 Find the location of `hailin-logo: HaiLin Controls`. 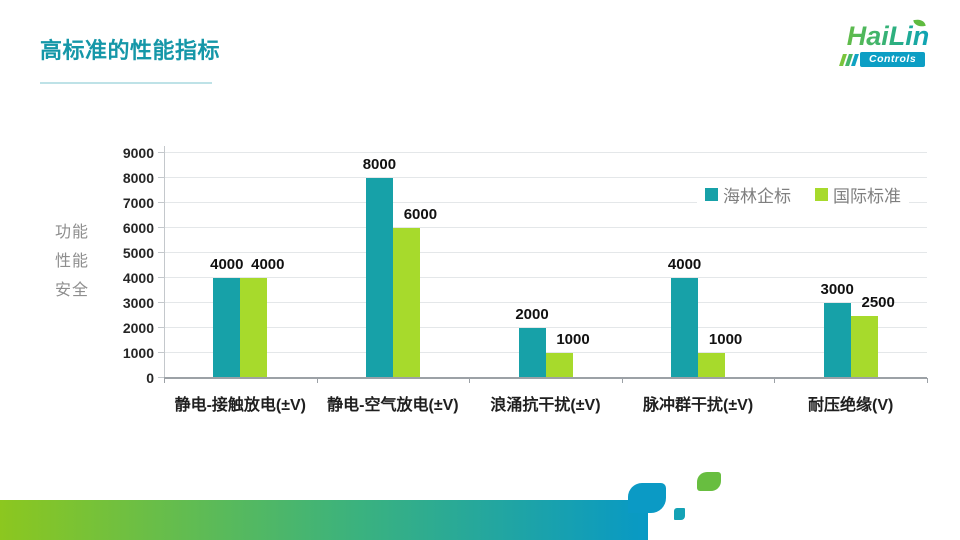

hailin-logo: HaiLin Controls is located at coordinates (888, 42).